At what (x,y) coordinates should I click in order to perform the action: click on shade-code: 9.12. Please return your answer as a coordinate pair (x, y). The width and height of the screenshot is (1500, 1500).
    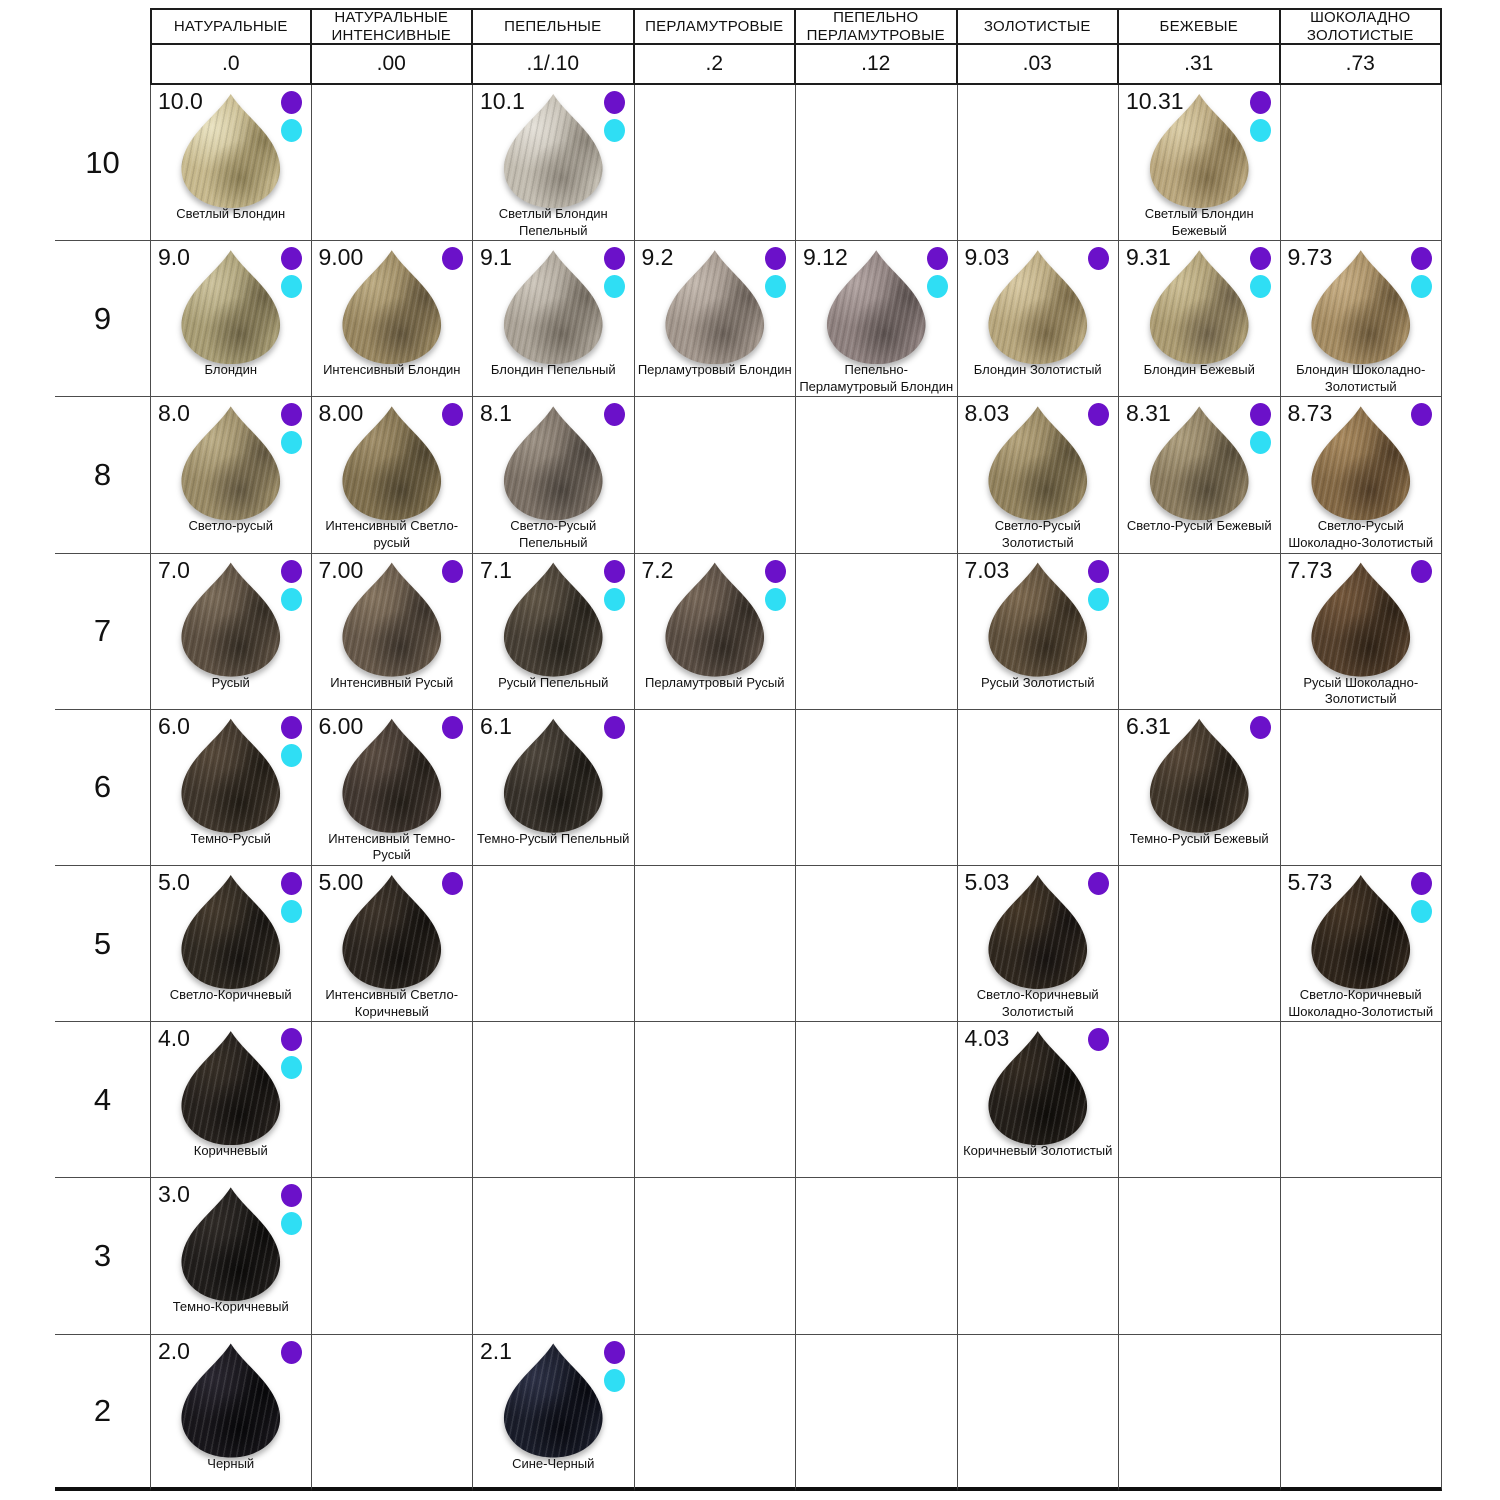
    Looking at the image, I should click on (825, 257).